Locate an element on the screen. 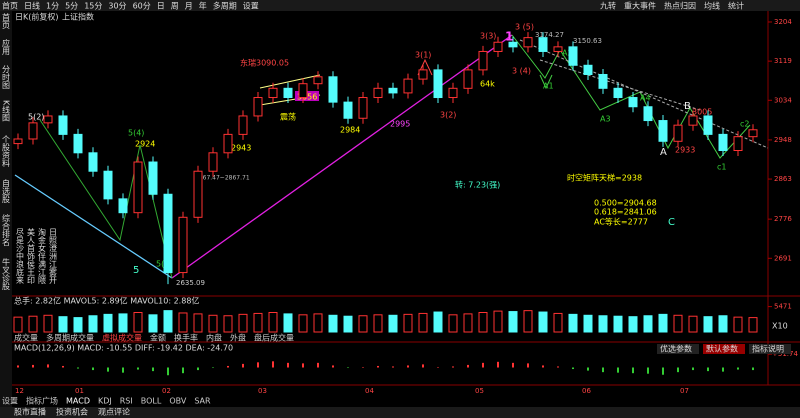 Image resolution: width=800 pixels, height=418 pixels. annotation: 64k is located at coordinates (487, 84).